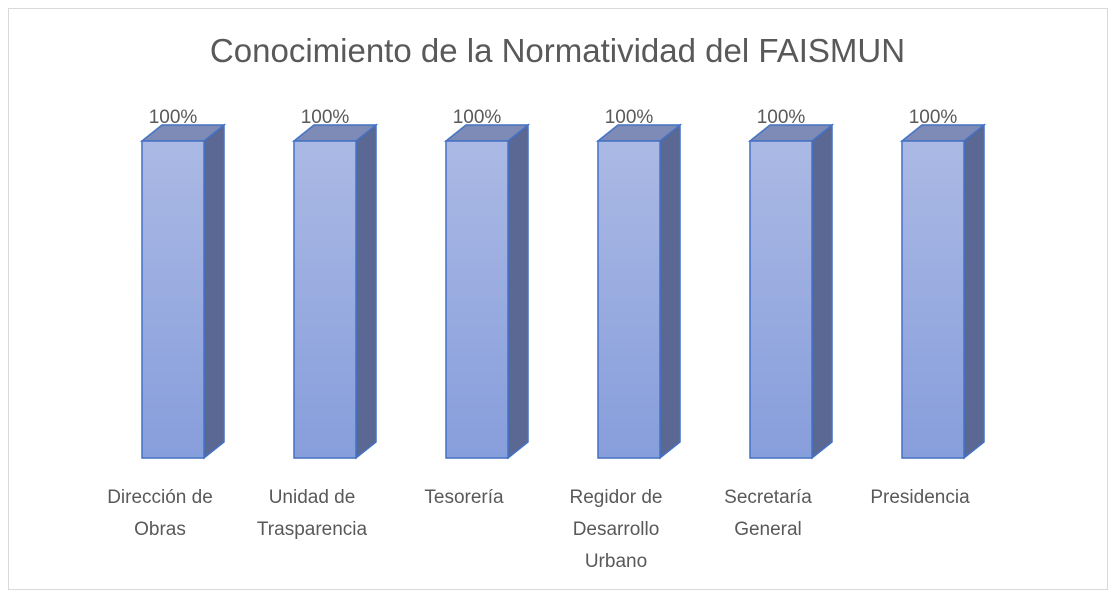 The image size is (1115, 592). What do you see at coordinates (920, 497) in the screenshot?
I see `x-tick-label: Presidencia` at bounding box center [920, 497].